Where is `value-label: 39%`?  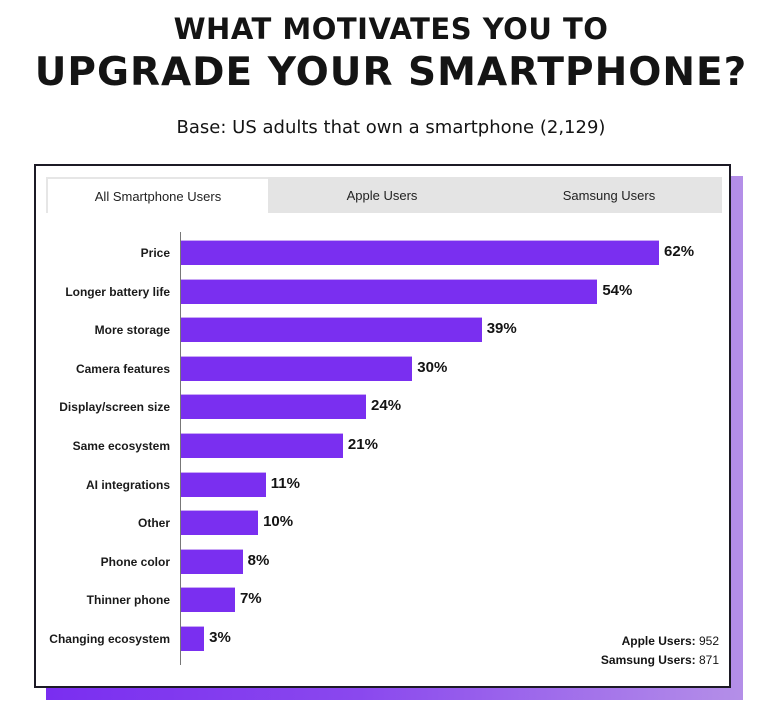
value-label: 39% is located at coordinates (501, 329).